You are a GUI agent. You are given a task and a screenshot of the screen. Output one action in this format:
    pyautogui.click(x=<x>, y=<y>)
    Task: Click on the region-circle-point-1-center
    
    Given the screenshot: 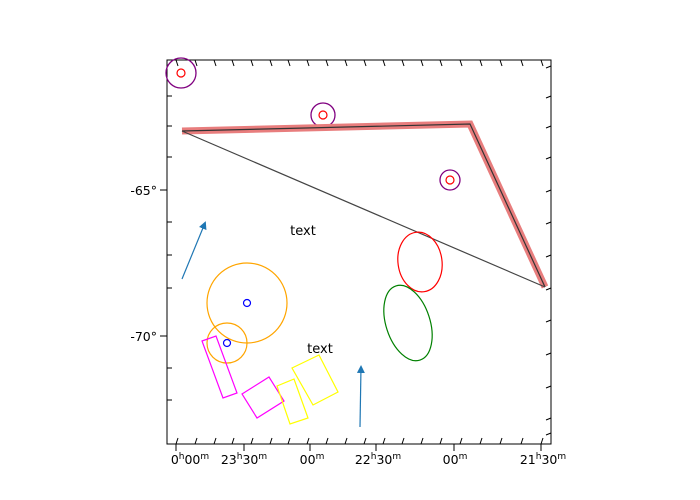 What is the action you would take?
    pyautogui.click(x=181, y=73)
    